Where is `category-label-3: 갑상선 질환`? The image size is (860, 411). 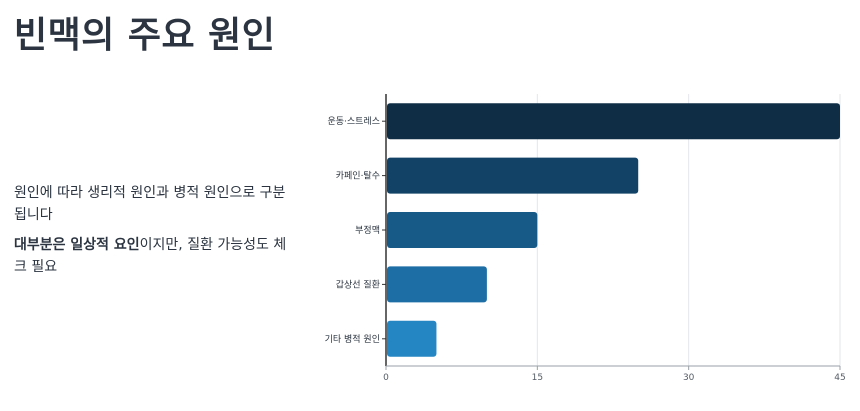
category-label-3: 갑상선 질환 is located at coordinates (358, 284).